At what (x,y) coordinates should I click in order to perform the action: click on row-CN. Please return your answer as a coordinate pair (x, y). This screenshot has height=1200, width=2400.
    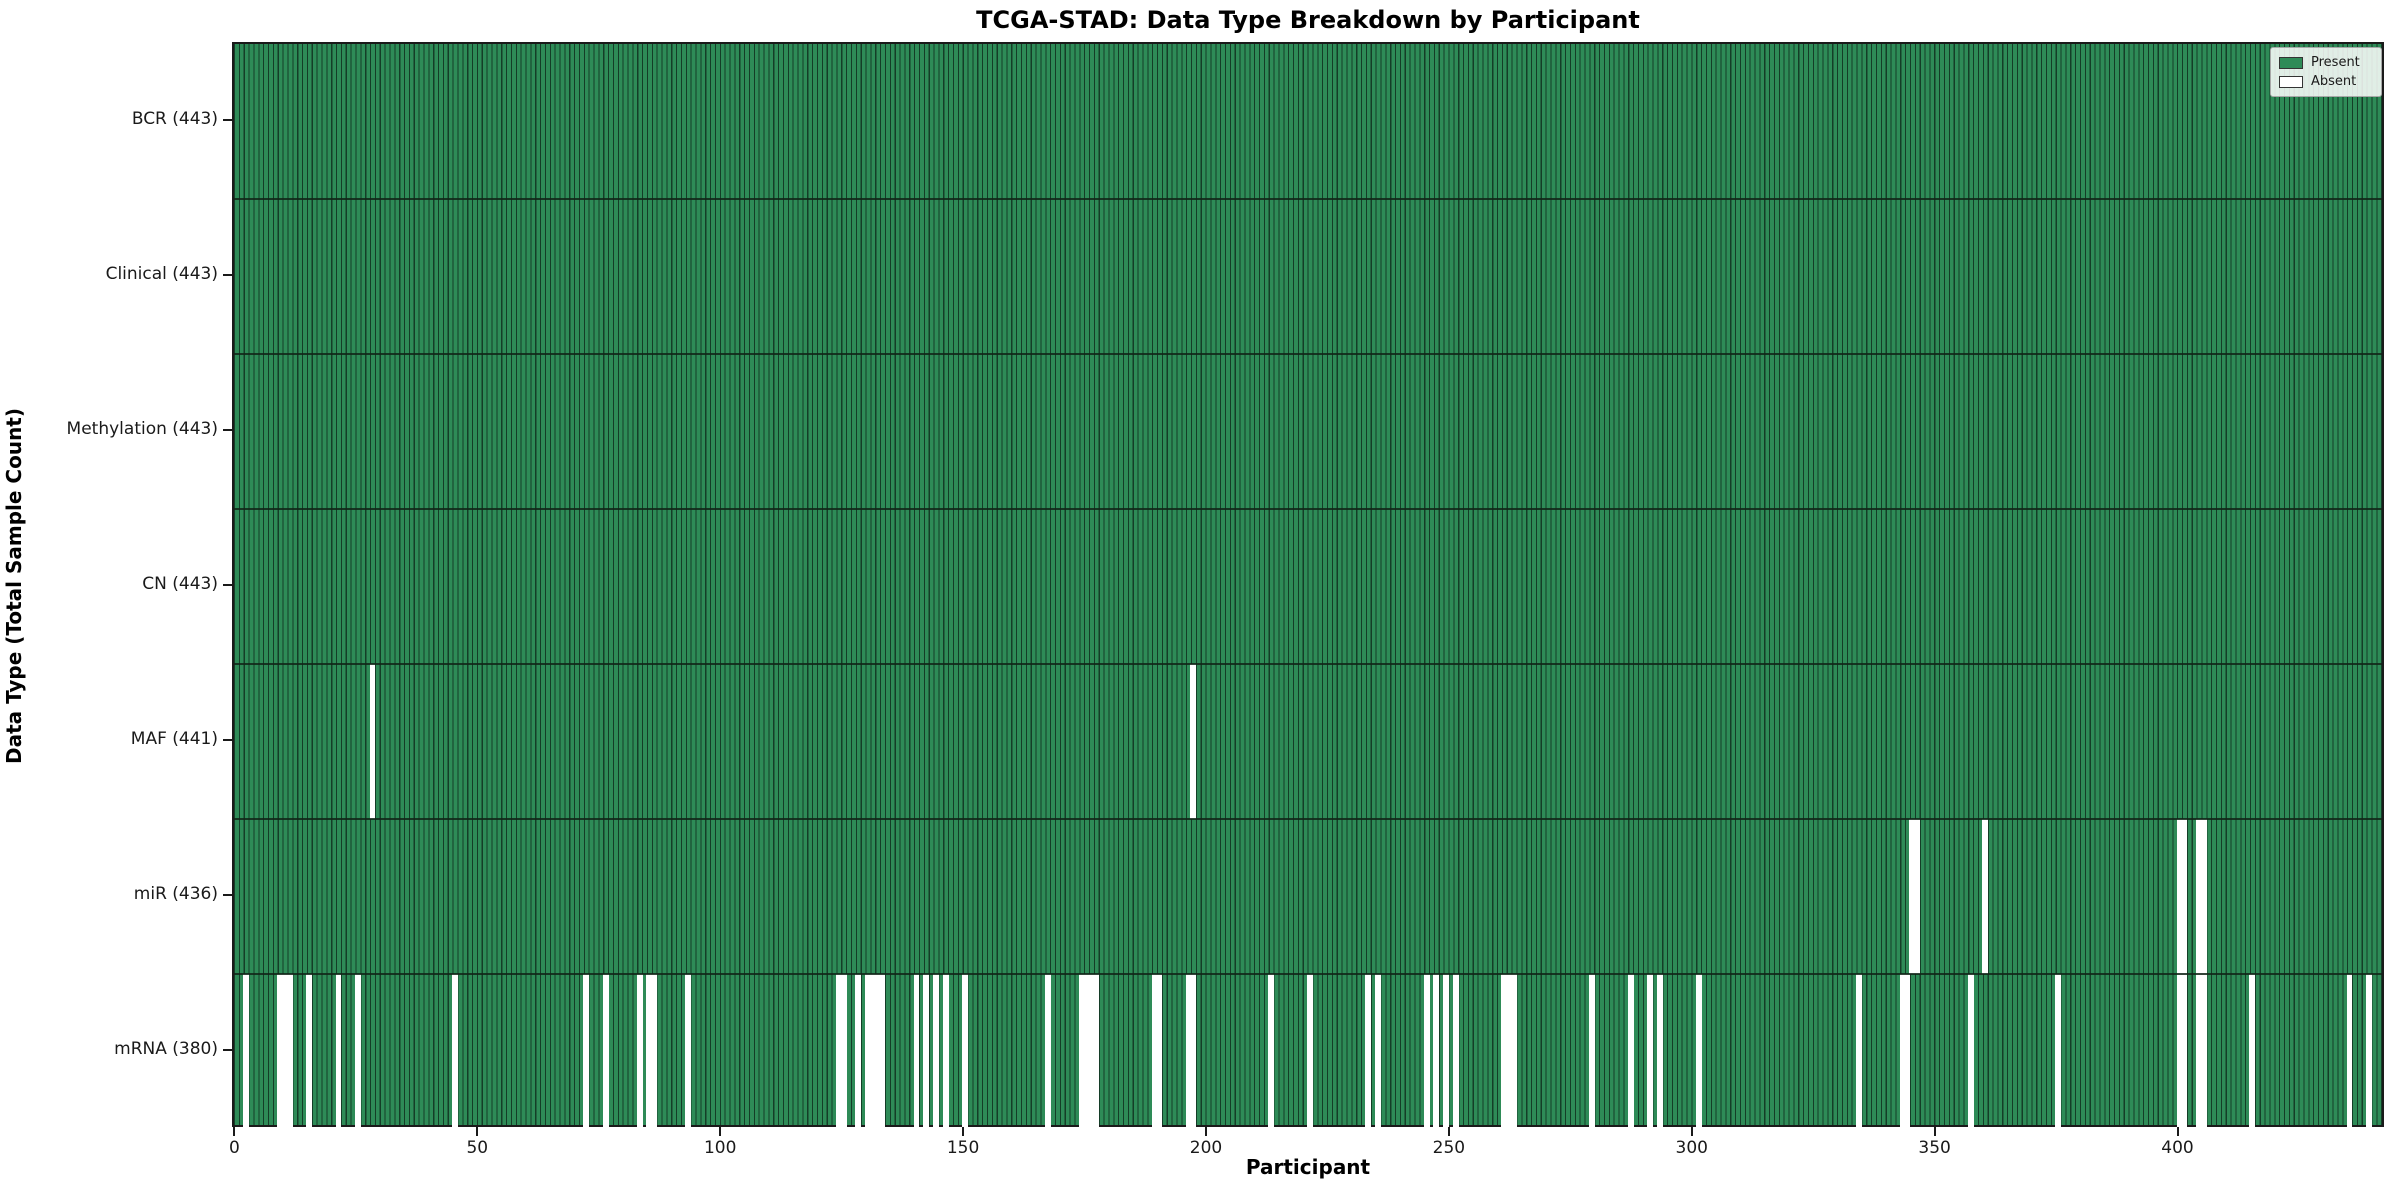
    Looking at the image, I should click on (1308, 586).